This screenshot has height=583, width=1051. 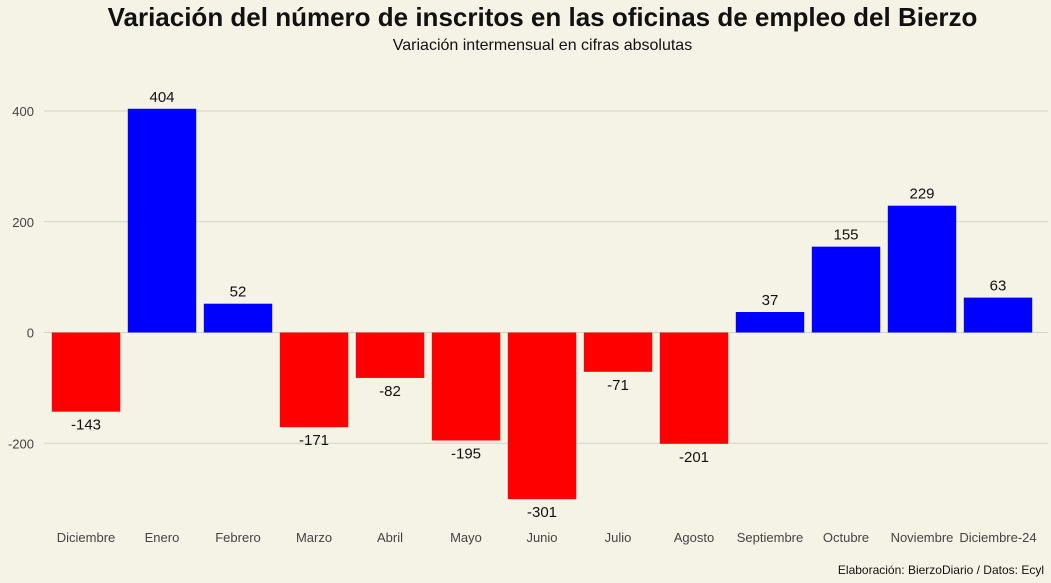 I want to click on data-label: -195, so click(x=466, y=453).